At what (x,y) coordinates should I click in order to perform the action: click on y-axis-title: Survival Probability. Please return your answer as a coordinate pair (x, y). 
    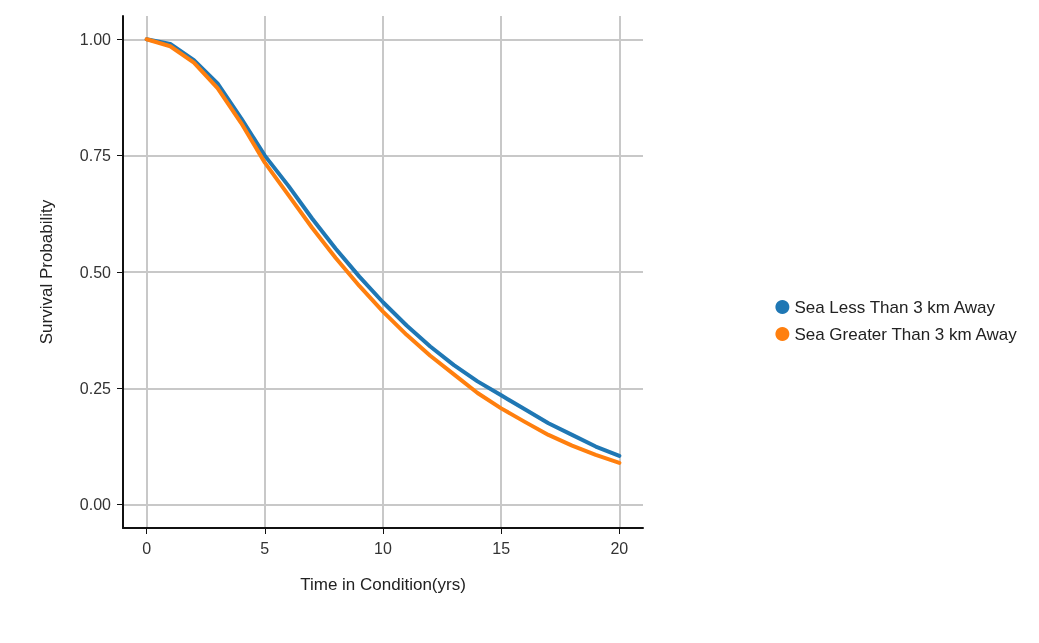
    Looking at the image, I should click on (46, 272).